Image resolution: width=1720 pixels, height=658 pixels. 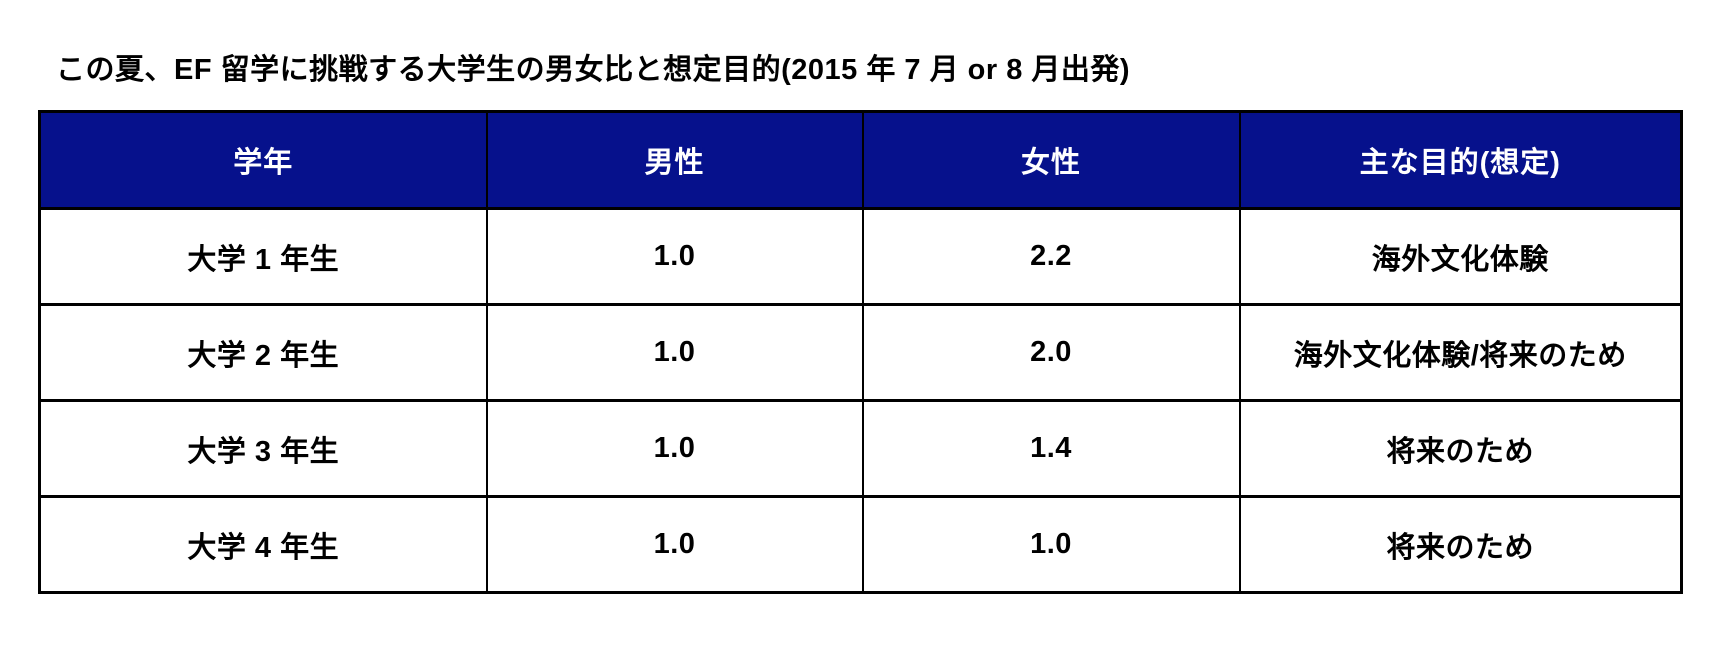 What do you see at coordinates (1051, 256) in the screenshot?
I see `cell-female-ratio: 2.2` at bounding box center [1051, 256].